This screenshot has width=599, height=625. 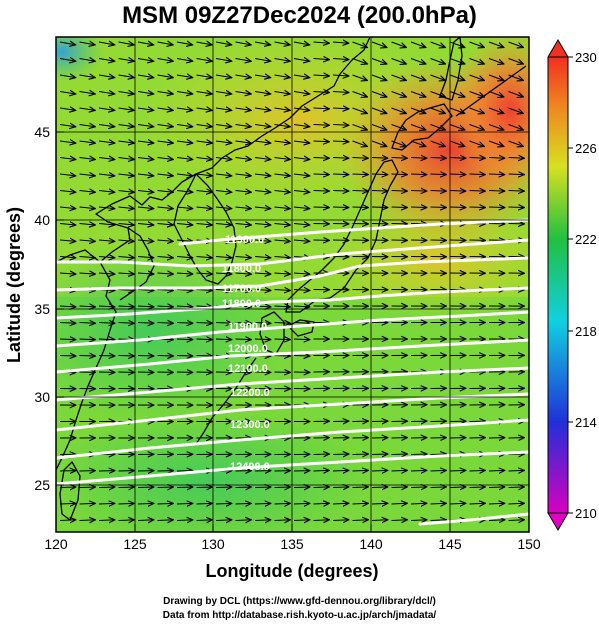 What do you see at coordinates (250, 467) in the screenshot?
I see `contour-label: 12400.0` at bounding box center [250, 467].